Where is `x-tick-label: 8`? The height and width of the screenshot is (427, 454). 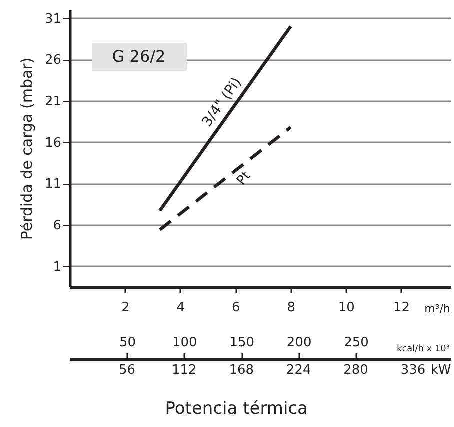
x-tick-label: 8 is located at coordinates (291, 308).